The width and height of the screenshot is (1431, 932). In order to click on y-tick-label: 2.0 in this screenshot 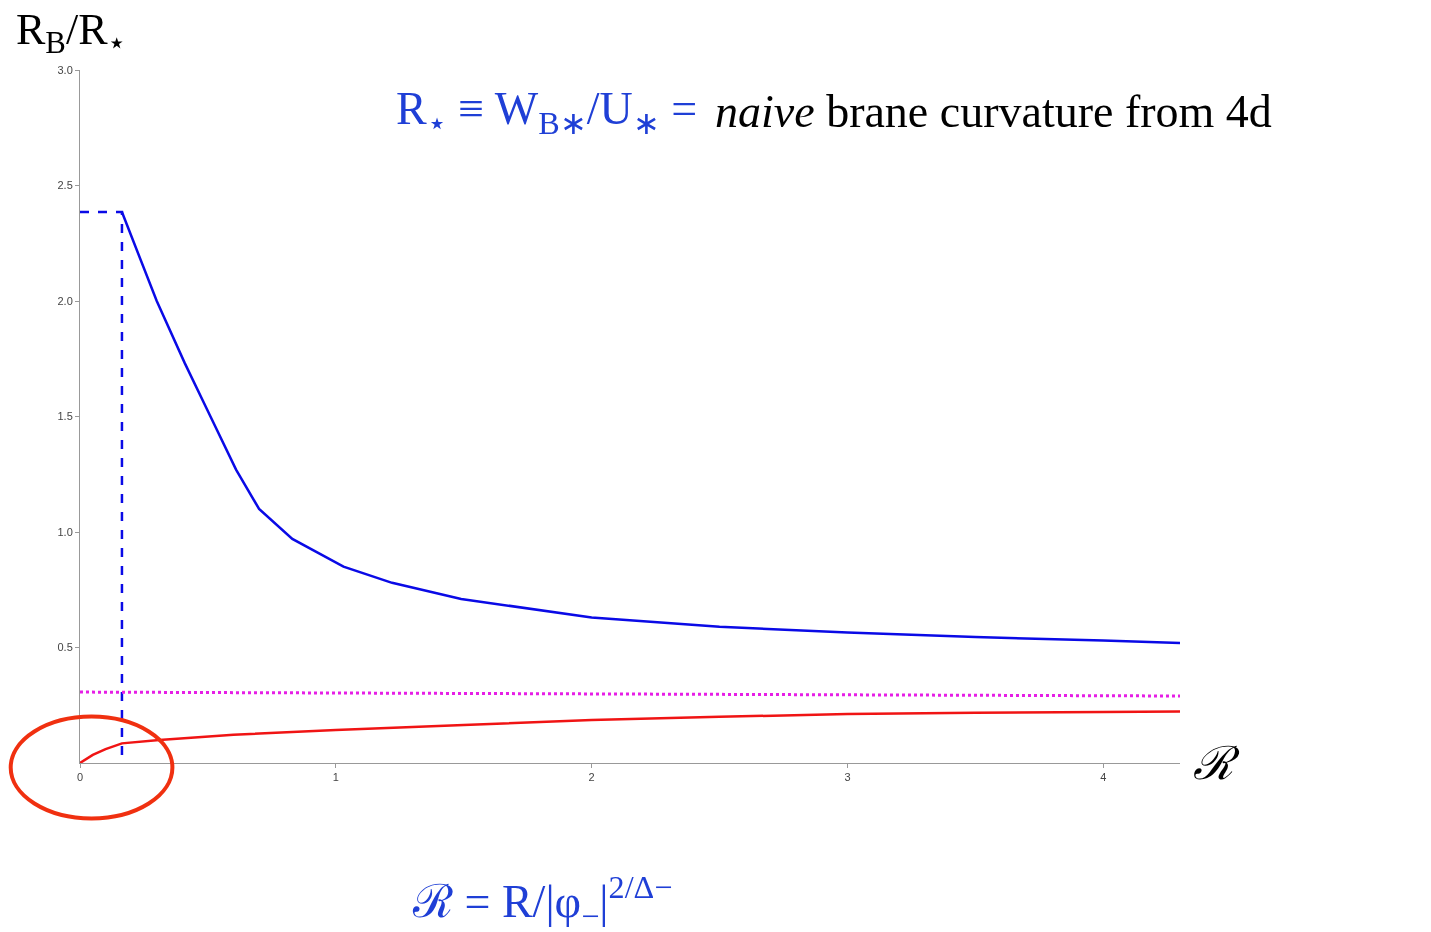, I will do `click(65, 300)`.